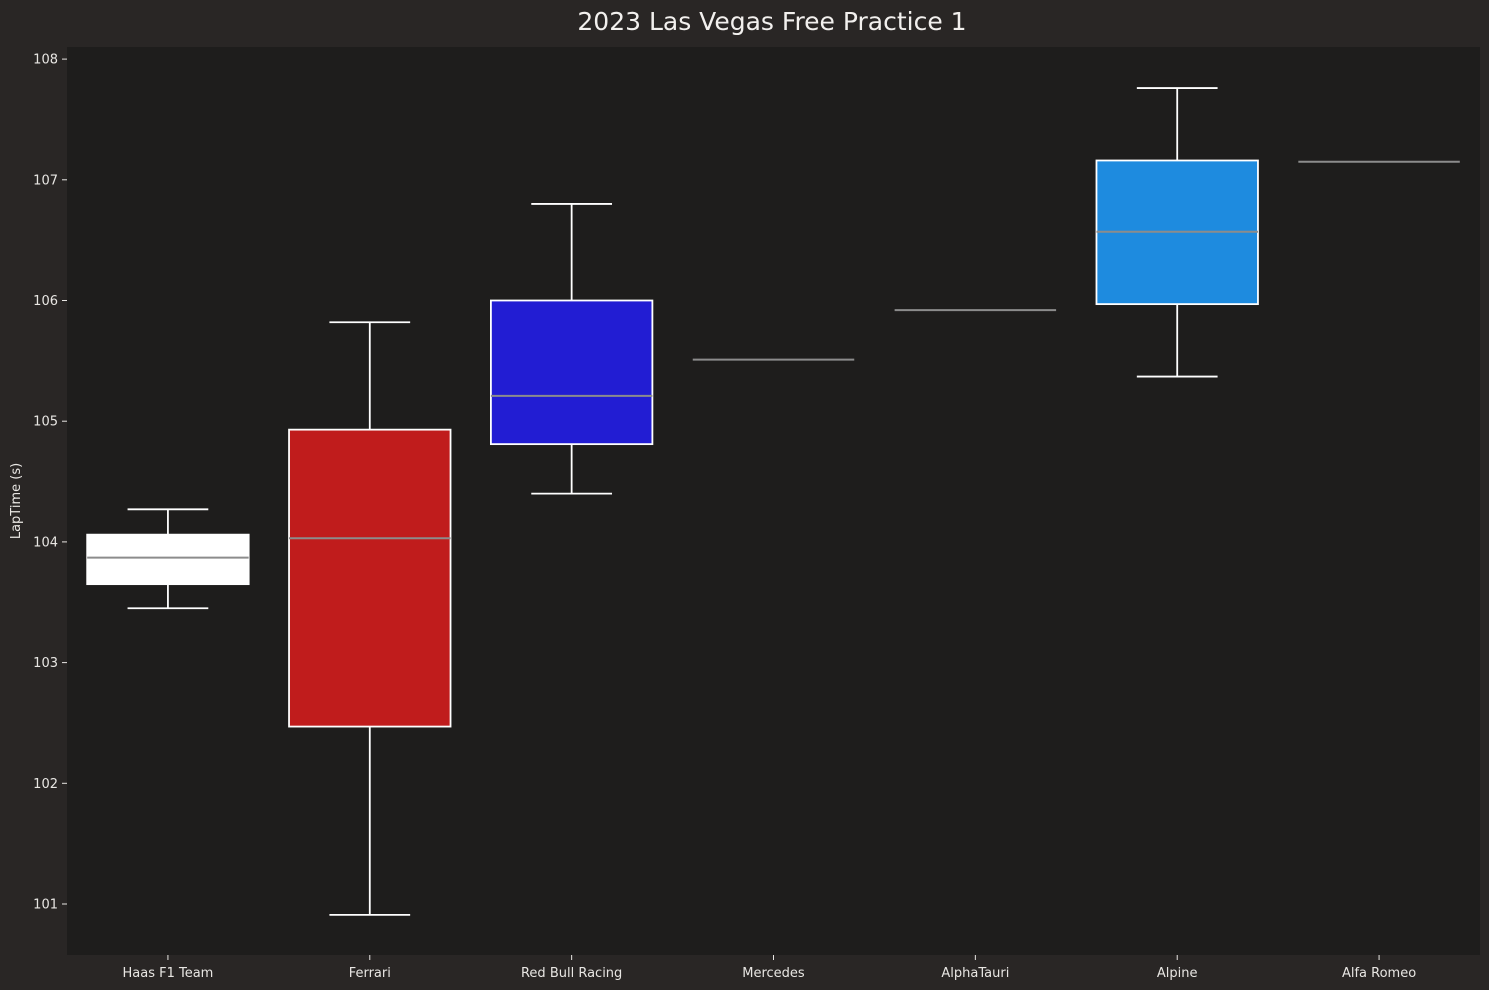 This screenshot has width=1489, height=990. What do you see at coordinates (45, 542) in the screenshot?
I see `y-tick-label: 104` at bounding box center [45, 542].